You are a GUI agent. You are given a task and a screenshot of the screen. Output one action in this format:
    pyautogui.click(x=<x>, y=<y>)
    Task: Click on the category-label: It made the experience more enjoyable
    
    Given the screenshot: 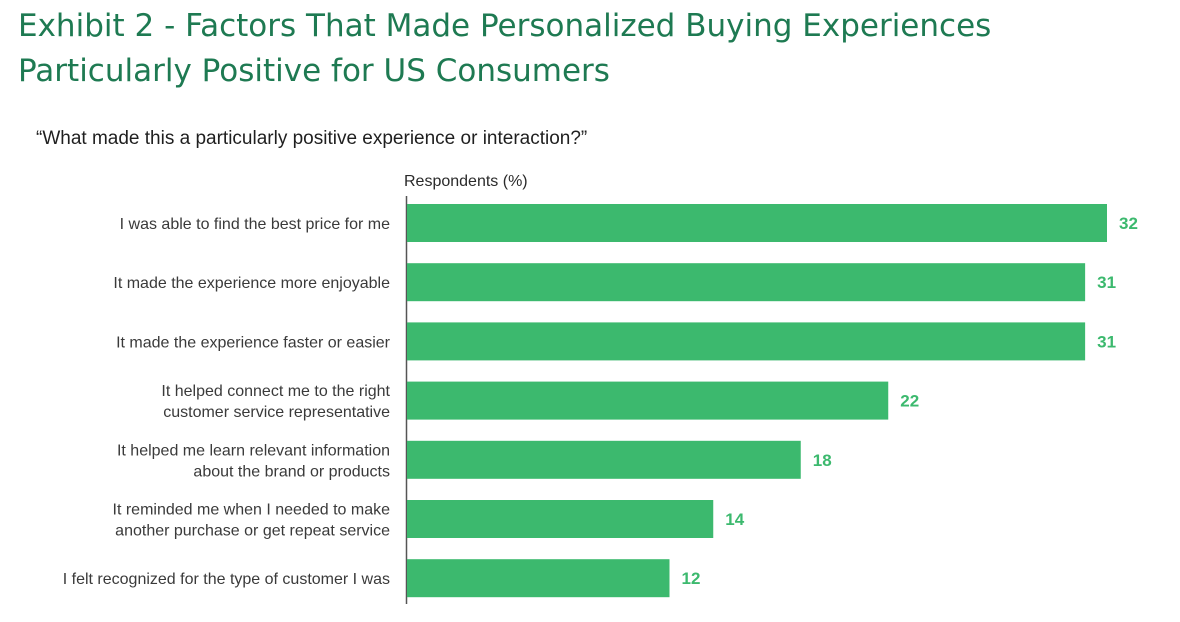 What is the action you would take?
    pyautogui.click(x=251, y=283)
    